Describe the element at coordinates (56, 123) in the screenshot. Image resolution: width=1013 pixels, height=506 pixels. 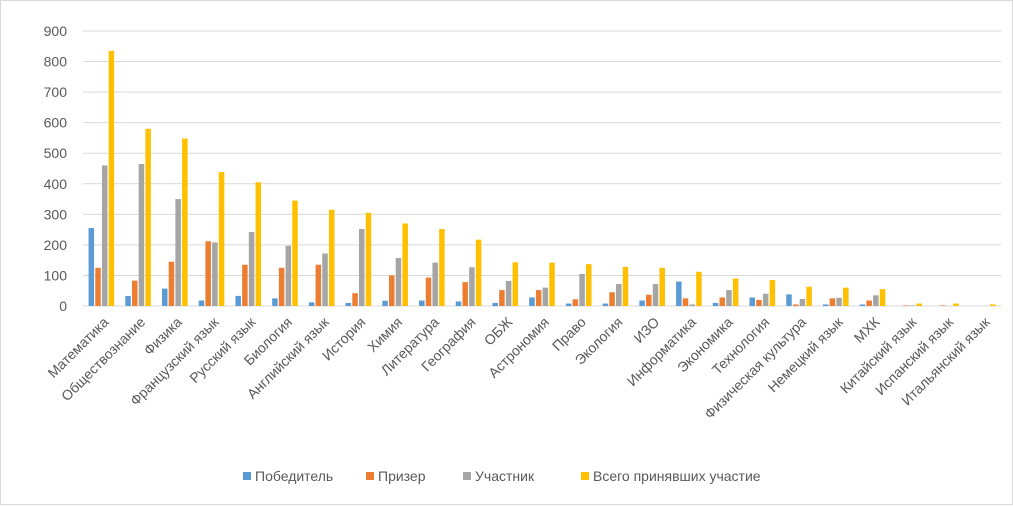
I see `y-tick-label: 600` at that location.